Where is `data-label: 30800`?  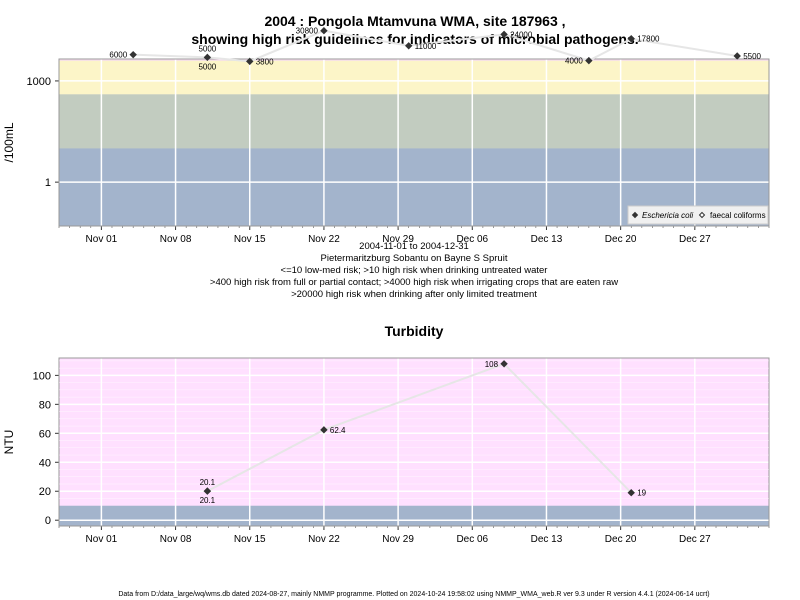 data-label: 30800 is located at coordinates (307, 31).